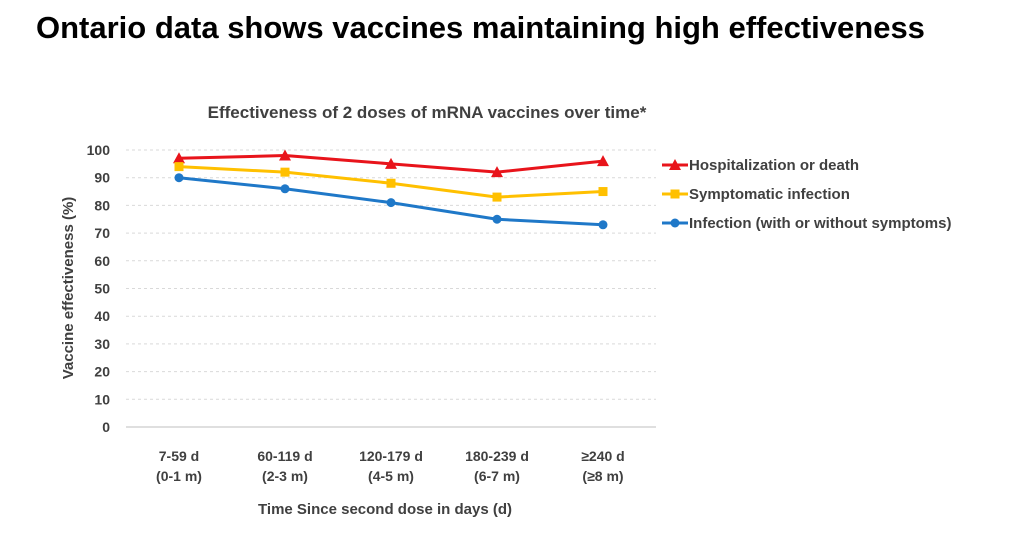 This screenshot has height=548, width=1024. I want to click on y-axis-ticks: 0 10 20 30 40 50 60 70 80 90 100, so click(99, 288).